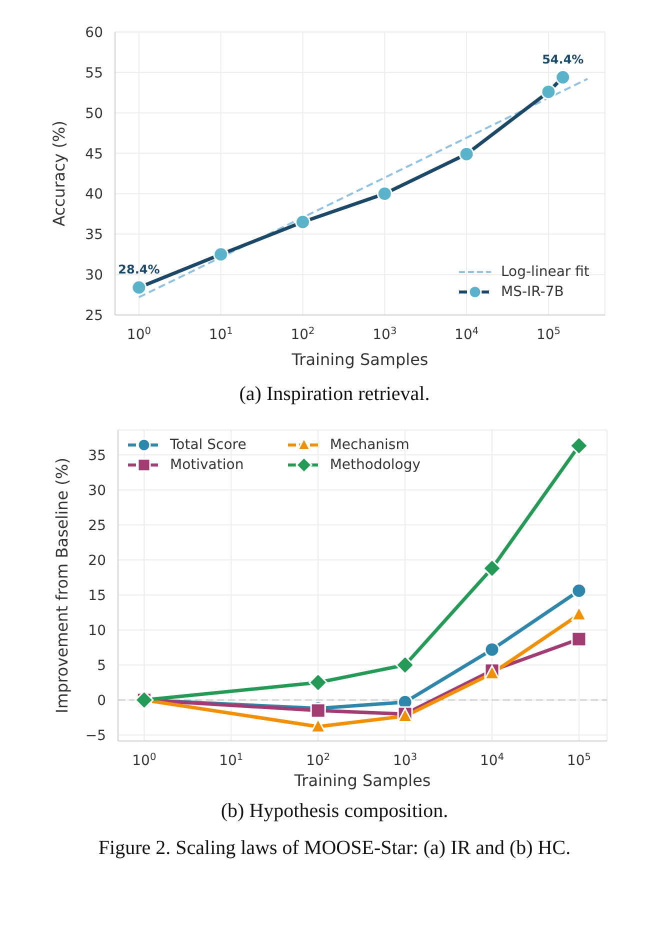 The width and height of the screenshot is (669, 931). What do you see at coordinates (97, 560) in the screenshot?
I see `y-tick-label: 20` at bounding box center [97, 560].